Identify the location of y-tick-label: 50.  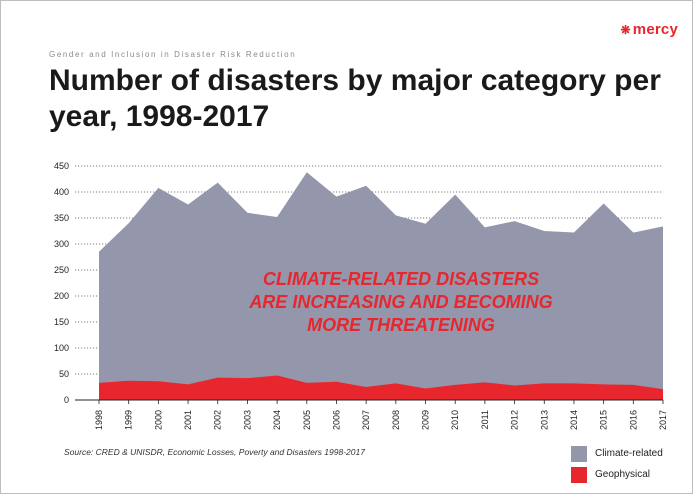
(64, 374).